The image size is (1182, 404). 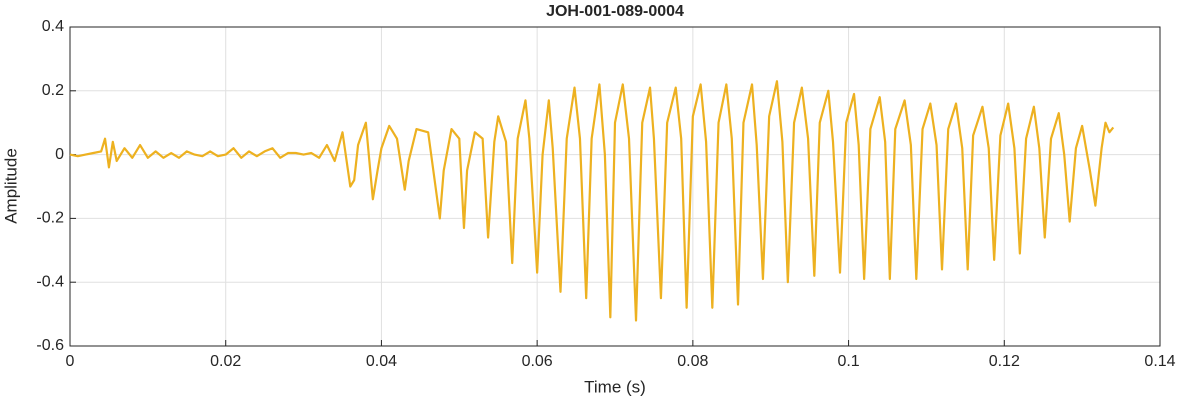 I want to click on x-tick-label: 0.04, so click(x=381, y=361).